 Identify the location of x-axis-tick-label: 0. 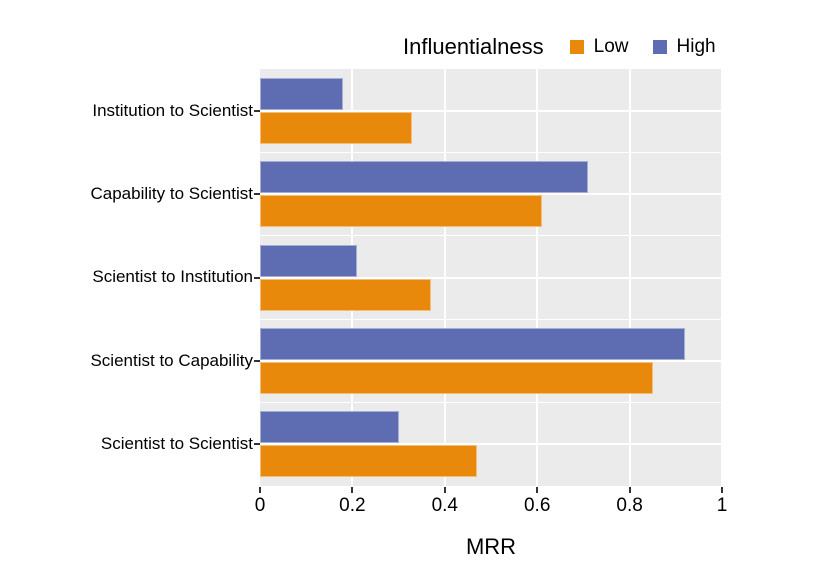
(260, 505).